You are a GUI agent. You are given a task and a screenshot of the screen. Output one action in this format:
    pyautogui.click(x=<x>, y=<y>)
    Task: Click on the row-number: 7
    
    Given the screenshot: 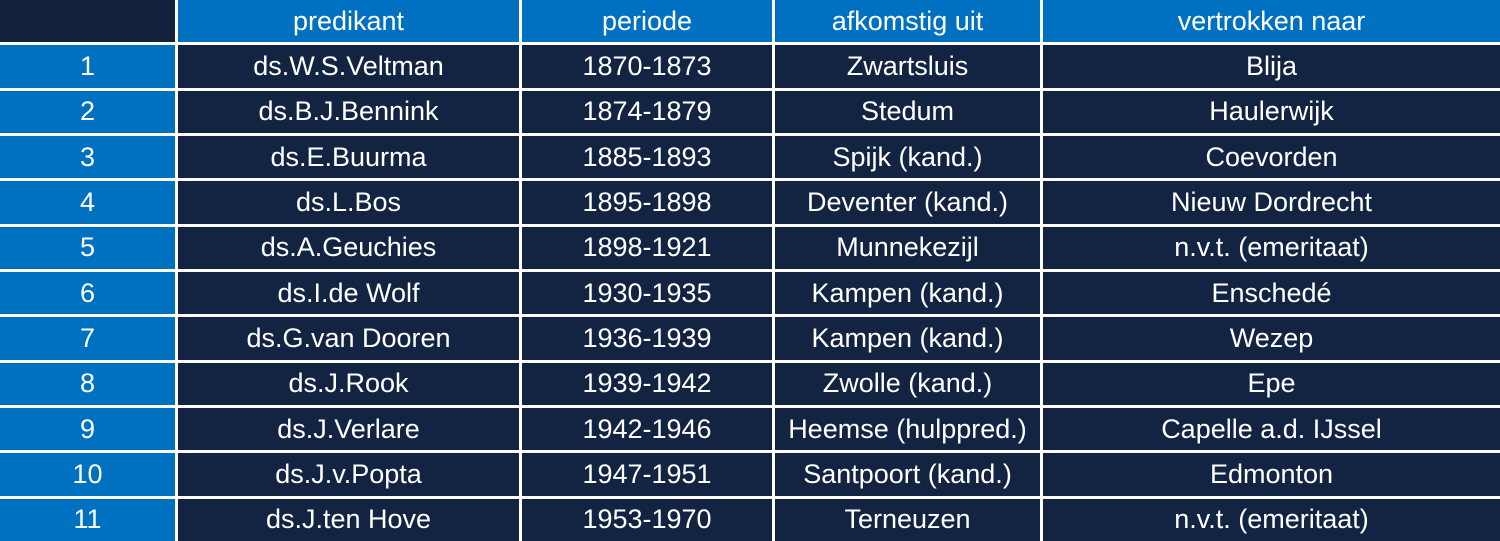 What is the action you would take?
    pyautogui.click(x=87, y=338)
    